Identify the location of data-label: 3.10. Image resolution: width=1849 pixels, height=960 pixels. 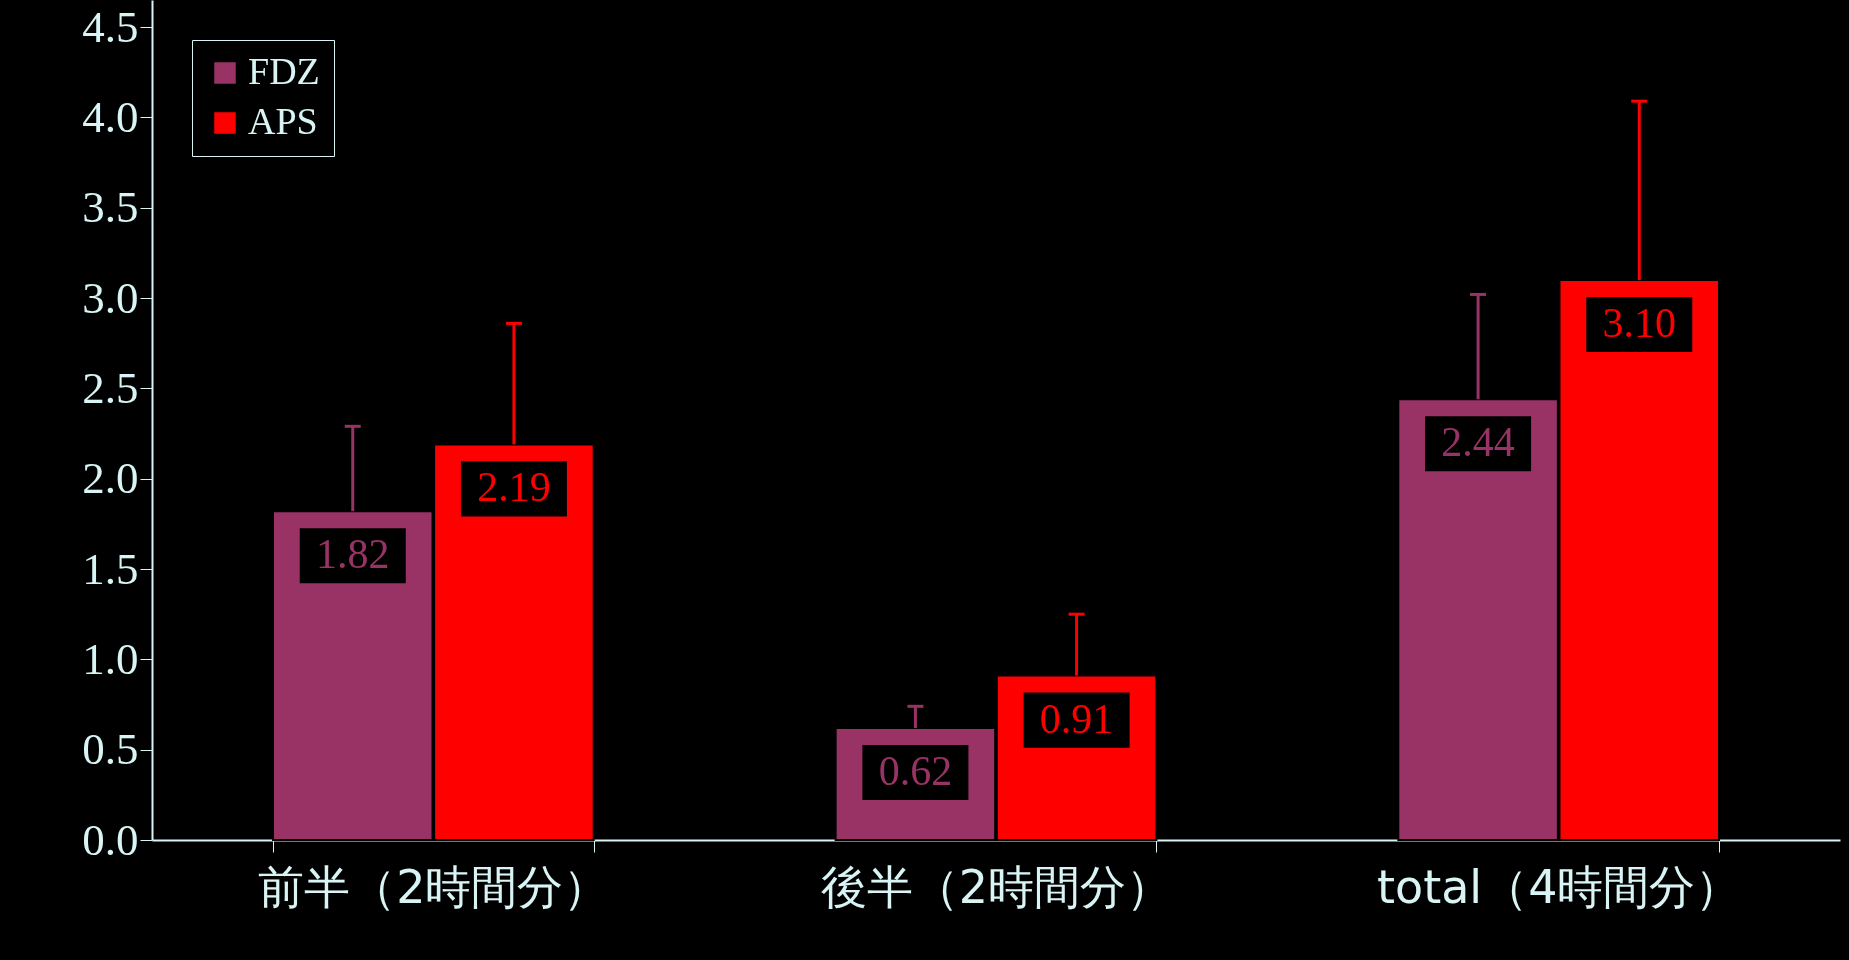
(1639, 323).